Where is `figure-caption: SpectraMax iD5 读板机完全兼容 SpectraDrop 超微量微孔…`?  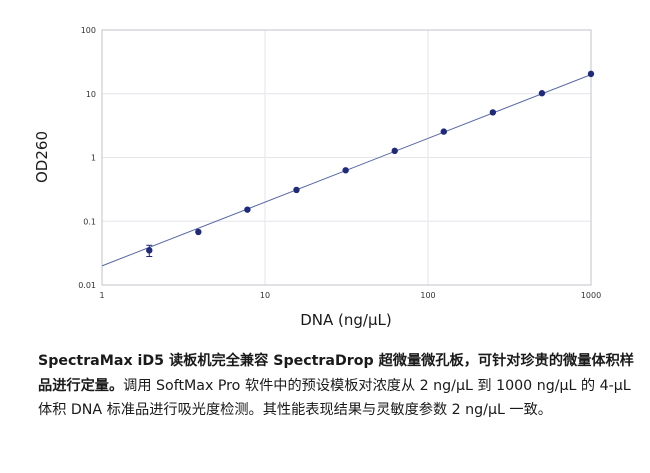 figure-caption: SpectraMax iD5 读板机完全兼容 SpectraDrop 超微量微孔… is located at coordinates (338, 386).